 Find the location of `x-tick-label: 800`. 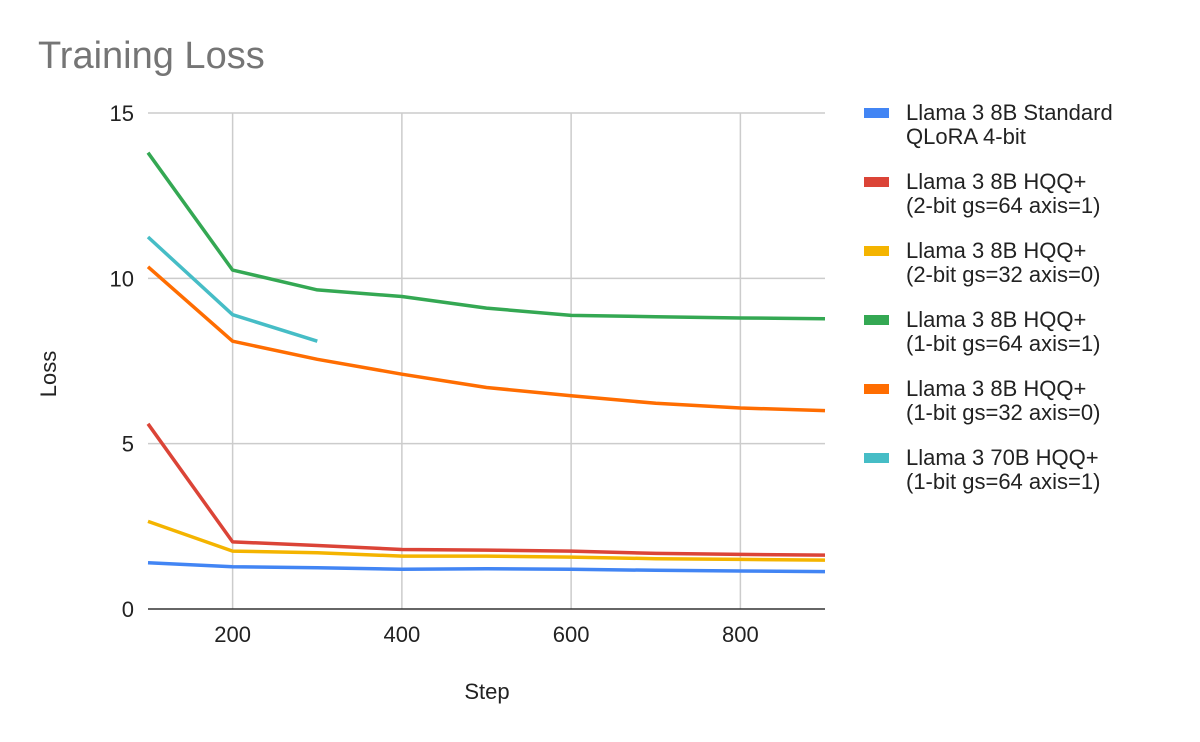

x-tick-label: 800 is located at coordinates (740, 634).